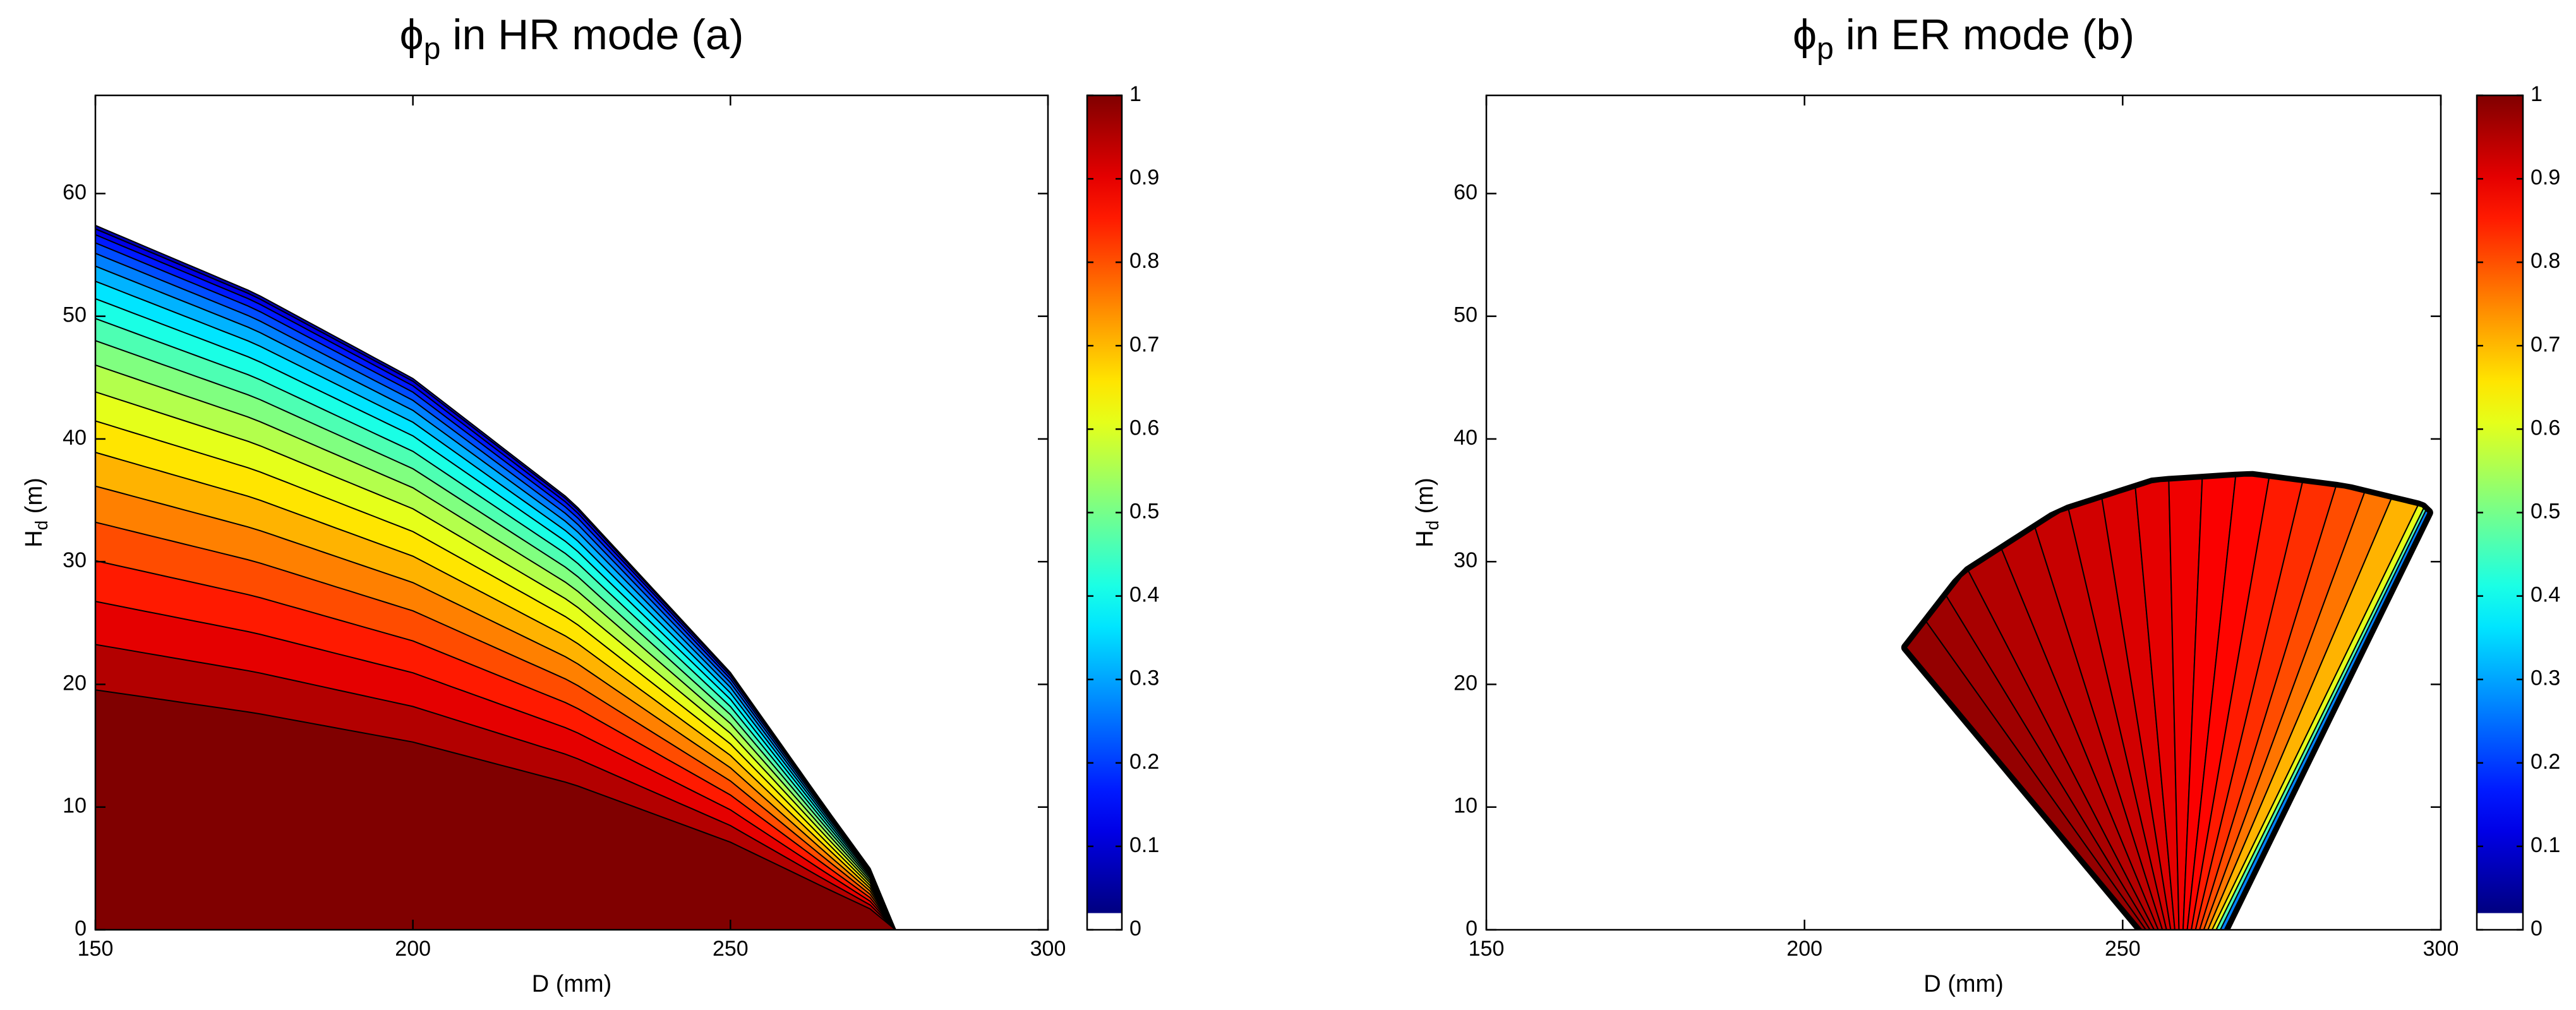  What do you see at coordinates (1984, 35) in the screenshot?
I see `title-rest: in ER mode (b)` at bounding box center [1984, 35].